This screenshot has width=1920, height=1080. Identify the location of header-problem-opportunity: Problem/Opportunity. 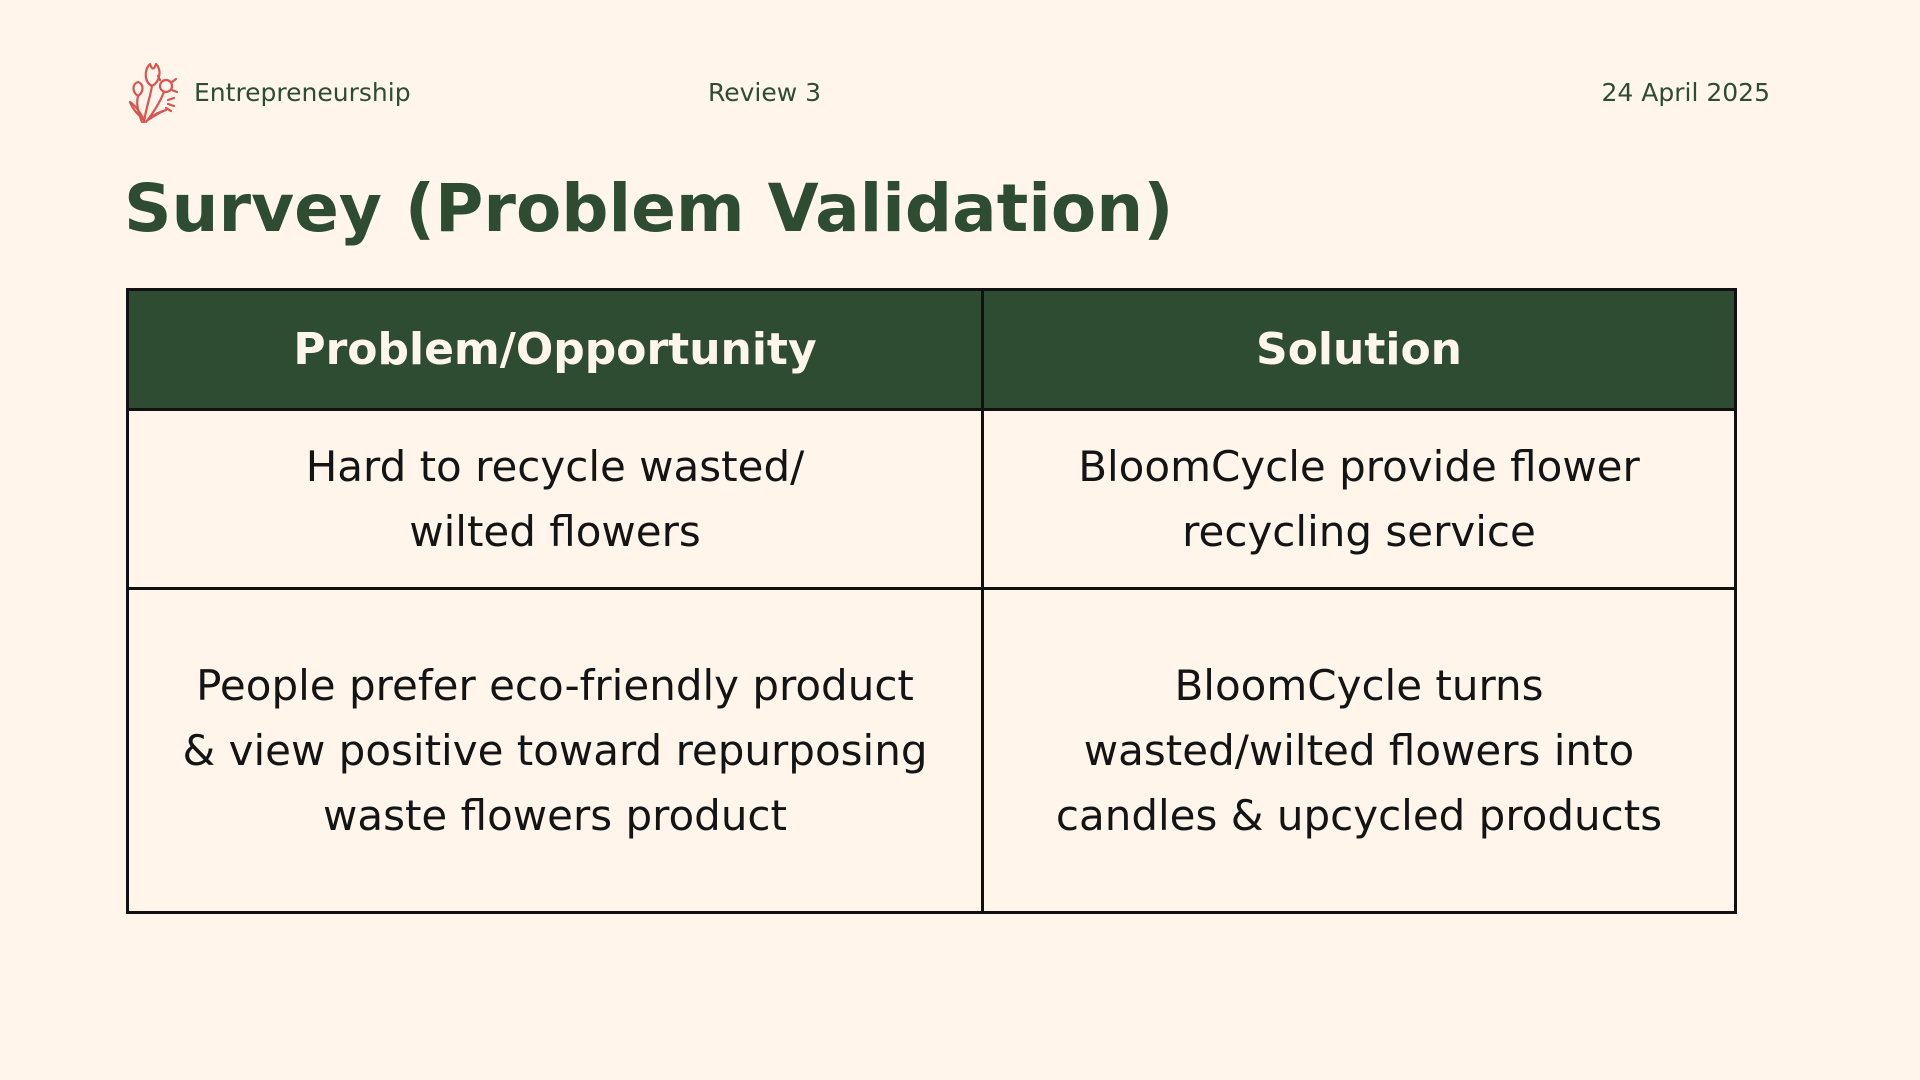
(555, 349).